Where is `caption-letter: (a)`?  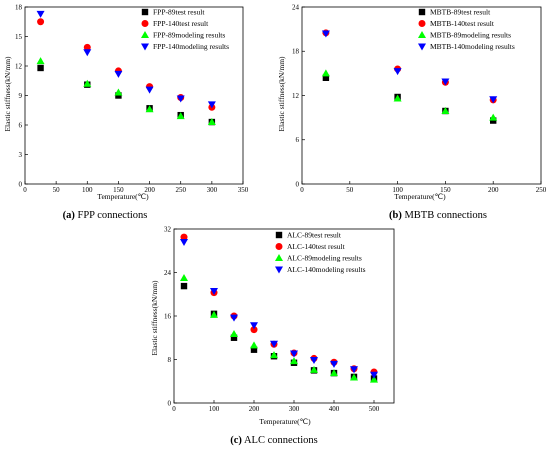
caption-letter: (a) is located at coordinates (69, 215).